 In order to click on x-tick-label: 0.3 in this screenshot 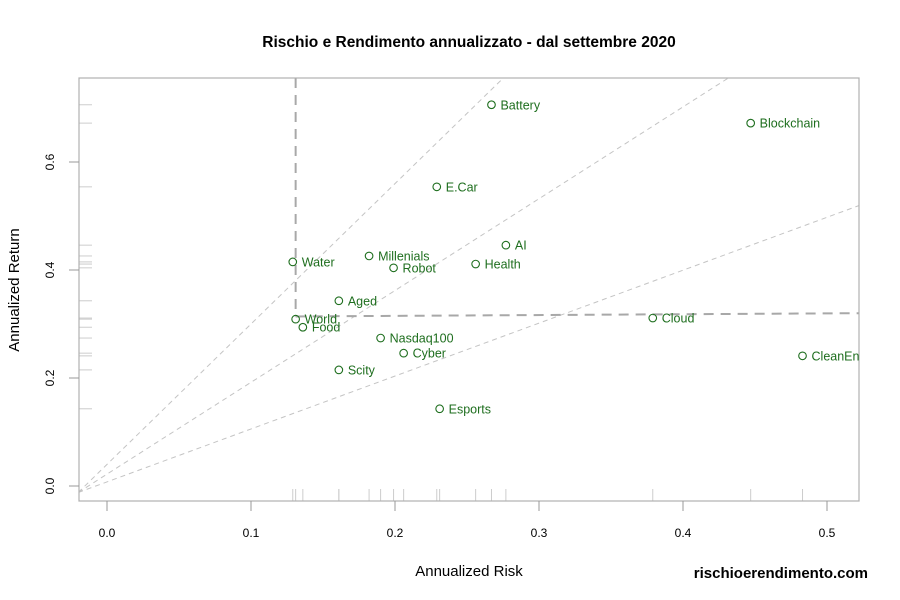, I will do `click(539, 533)`.